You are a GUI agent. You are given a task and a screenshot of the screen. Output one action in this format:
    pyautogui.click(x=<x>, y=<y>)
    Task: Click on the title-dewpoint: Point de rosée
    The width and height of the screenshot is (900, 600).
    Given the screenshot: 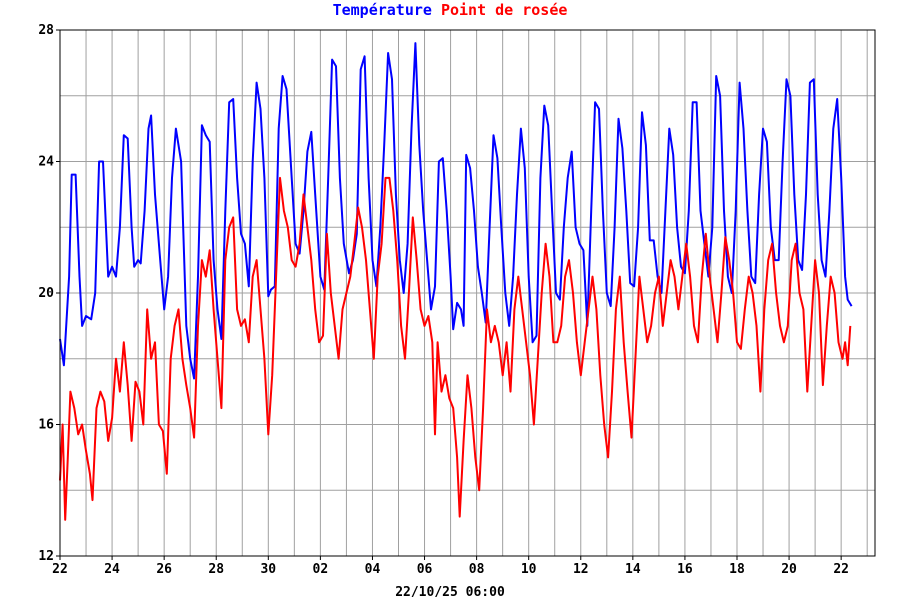 What is the action you would take?
    pyautogui.click(x=504, y=10)
    